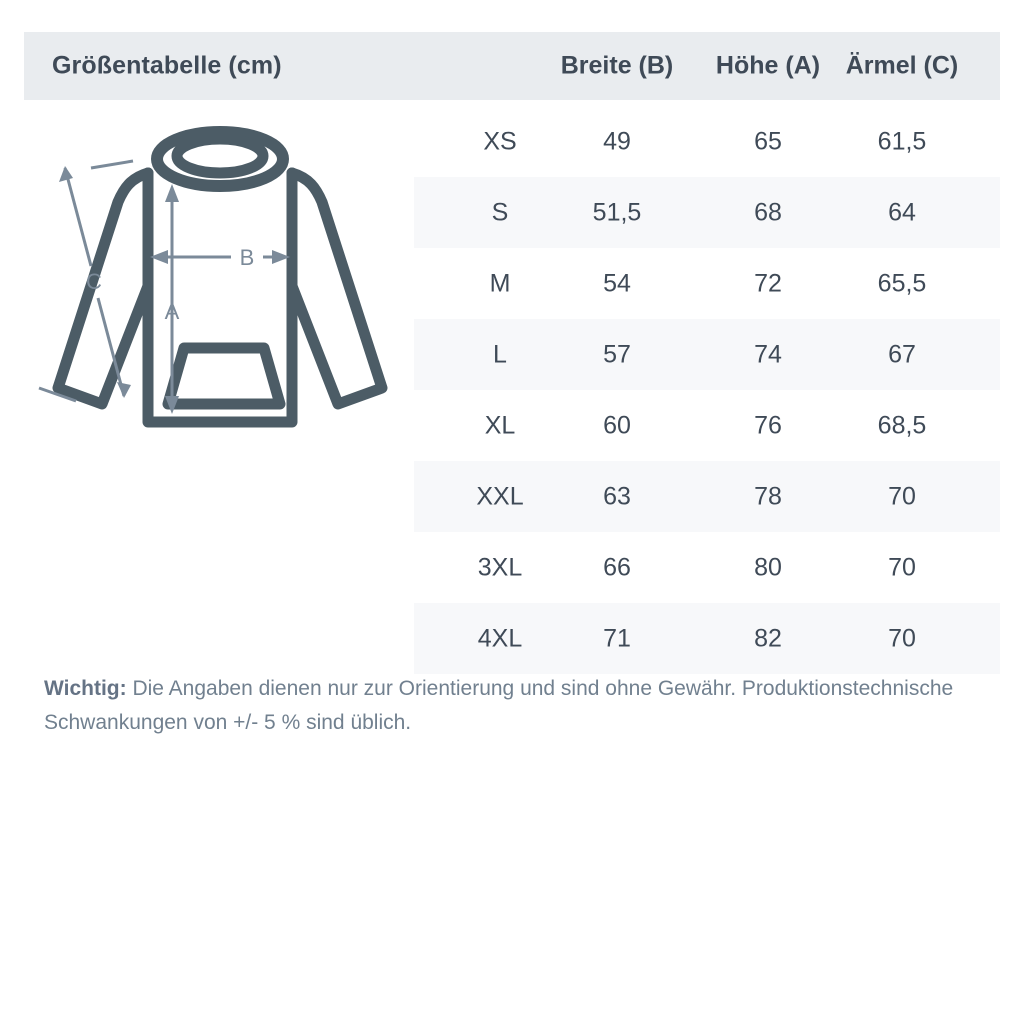 The height and width of the screenshot is (1024, 1024). What do you see at coordinates (224, 376) in the screenshot?
I see `kangaroo-pocket-icon` at bounding box center [224, 376].